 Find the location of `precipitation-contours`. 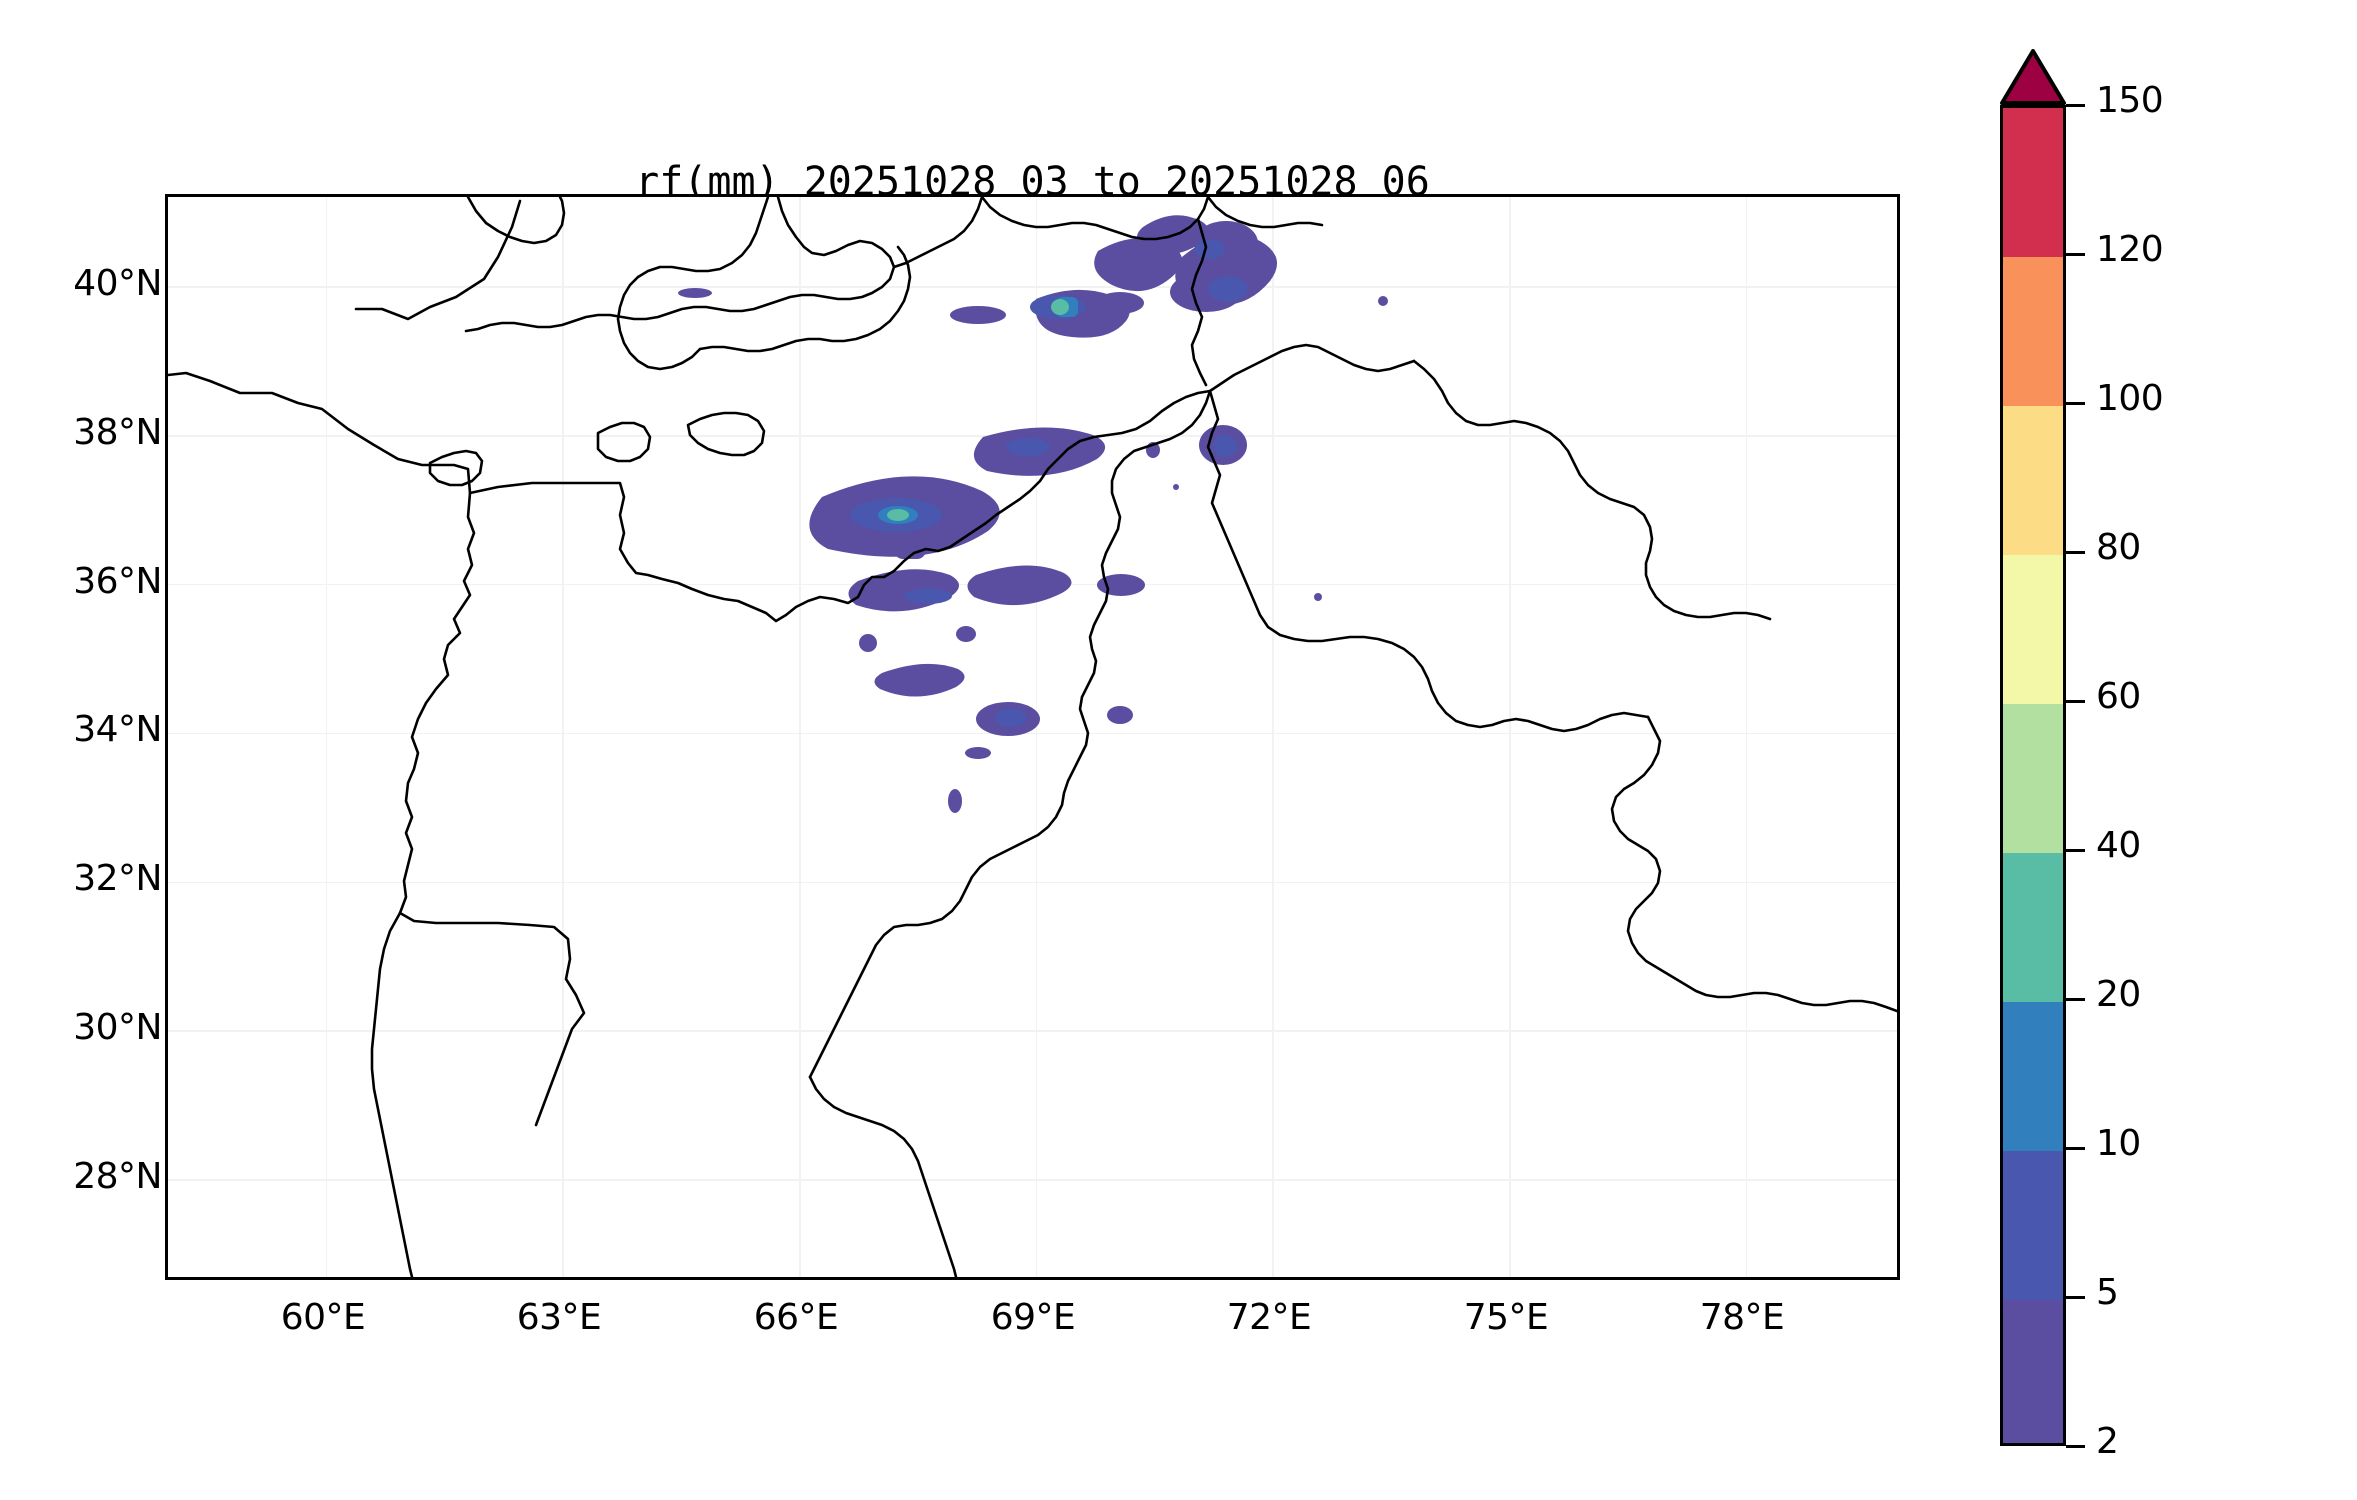

precipitation-contours is located at coordinates (1033, 514).